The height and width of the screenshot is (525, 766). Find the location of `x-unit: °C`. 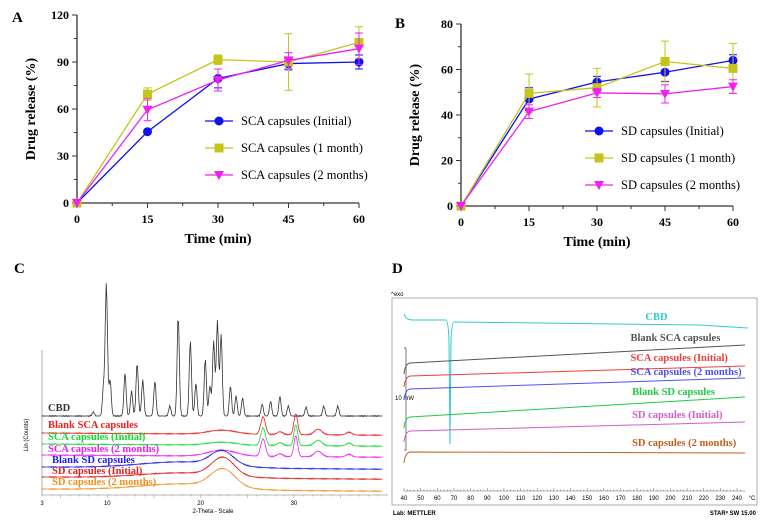

x-unit: °C is located at coordinates (752, 499).